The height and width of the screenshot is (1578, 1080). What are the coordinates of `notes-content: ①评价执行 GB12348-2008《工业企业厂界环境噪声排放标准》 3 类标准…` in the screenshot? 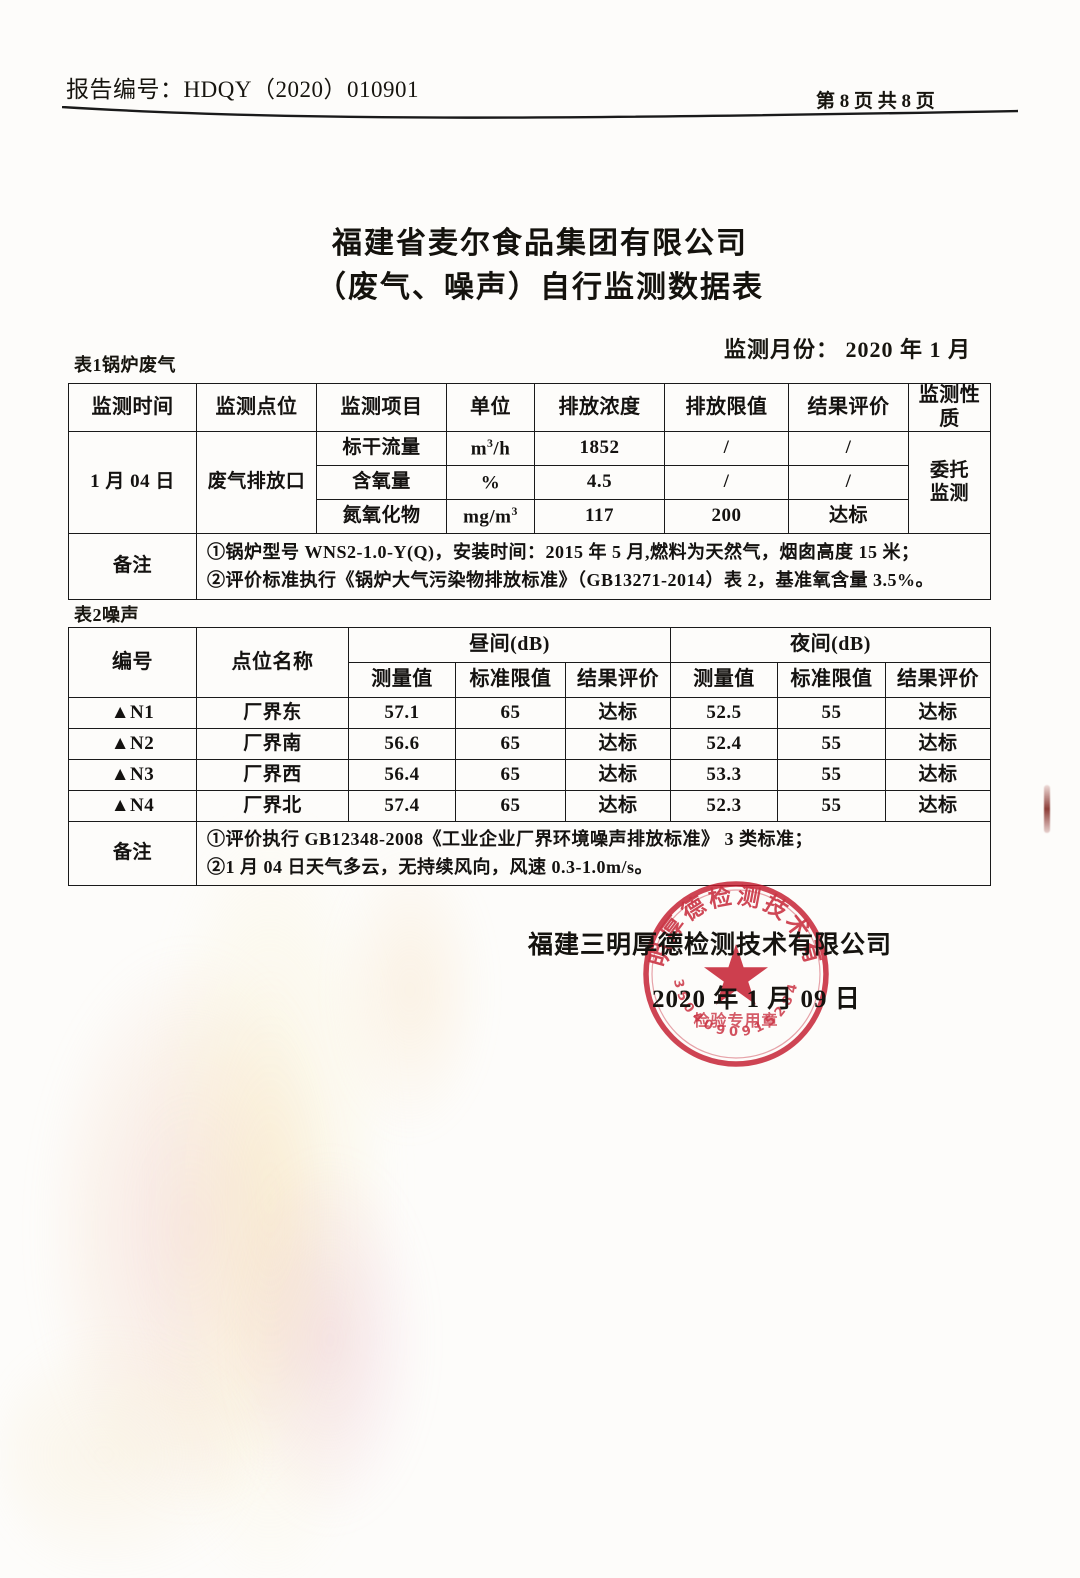 It's located at (593, 853).